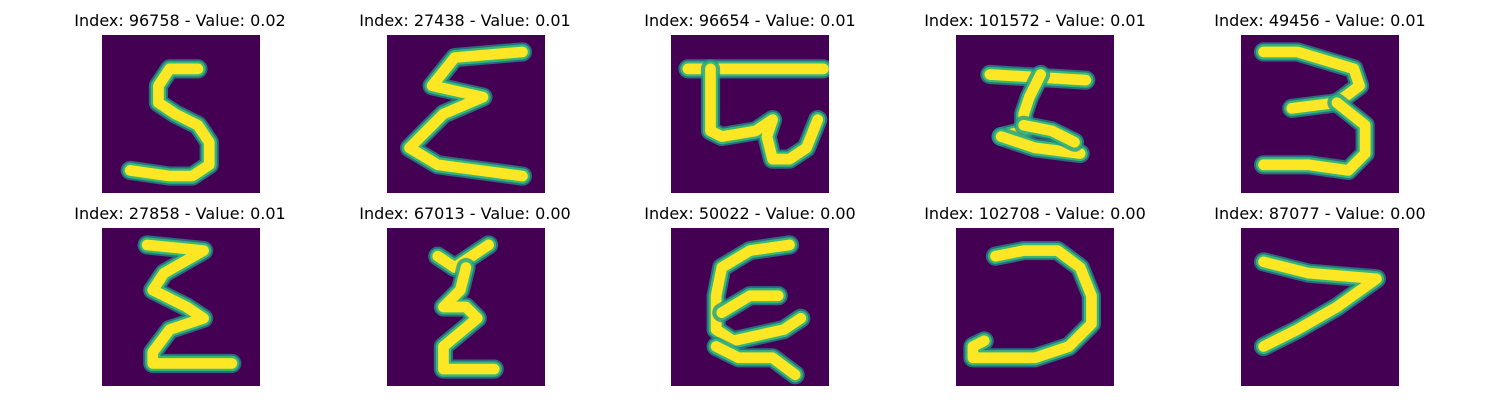  Describe the element at coordinates (465, 213) in the screenshot. I see `panel-title: Index: 67013 - Value: 0.00` at that location.